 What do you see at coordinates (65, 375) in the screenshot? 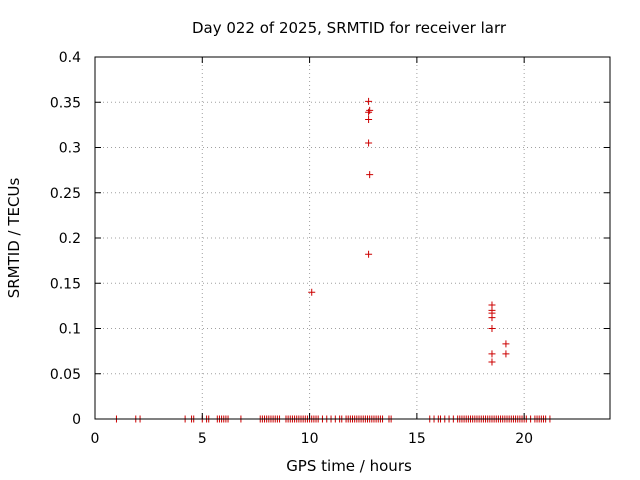
I see `y-tick-label: 0.05` at bounding box center [65, 375].